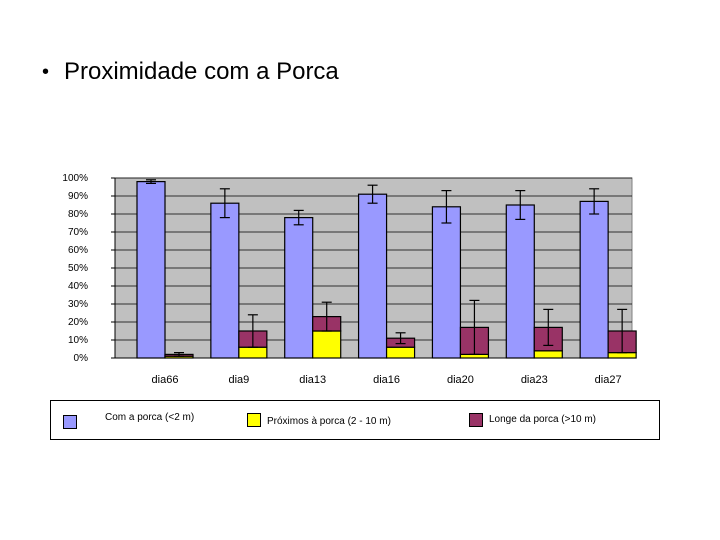 Image resolution: width=720 pixels, height=540 pixels. What do you see at coordinates (78, 214) in the screenshot?
I see `y-tick-label: 80%` at bounding box center [78, 214].